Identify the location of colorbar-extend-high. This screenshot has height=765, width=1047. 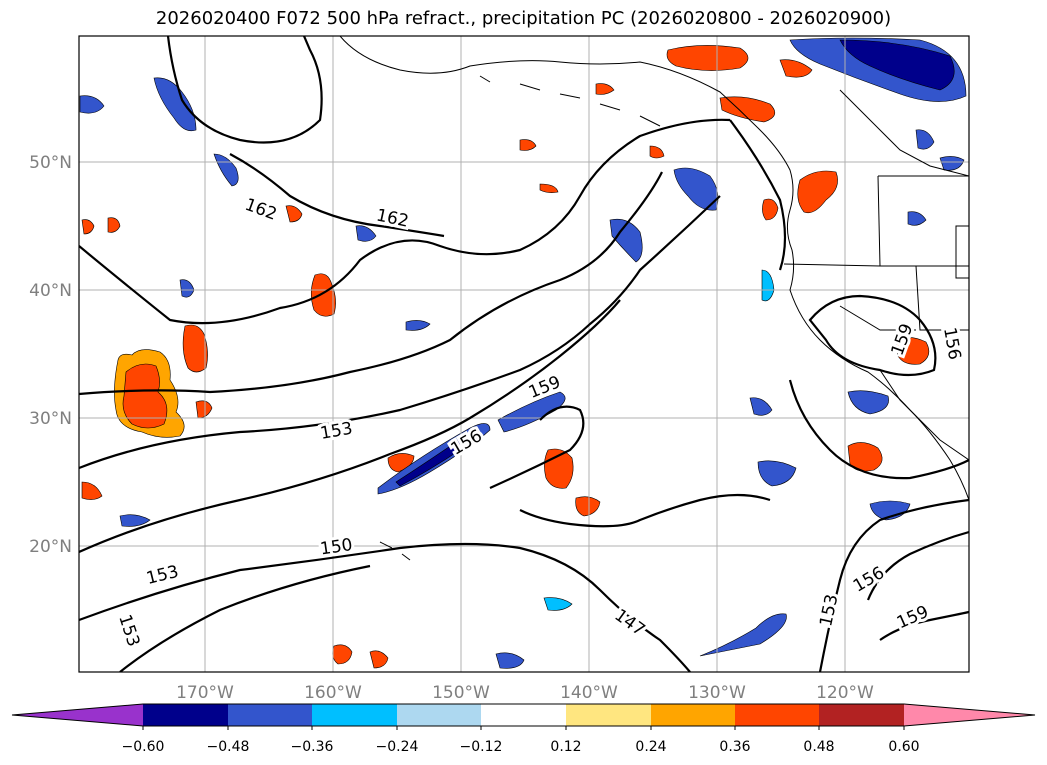
(969, 715).